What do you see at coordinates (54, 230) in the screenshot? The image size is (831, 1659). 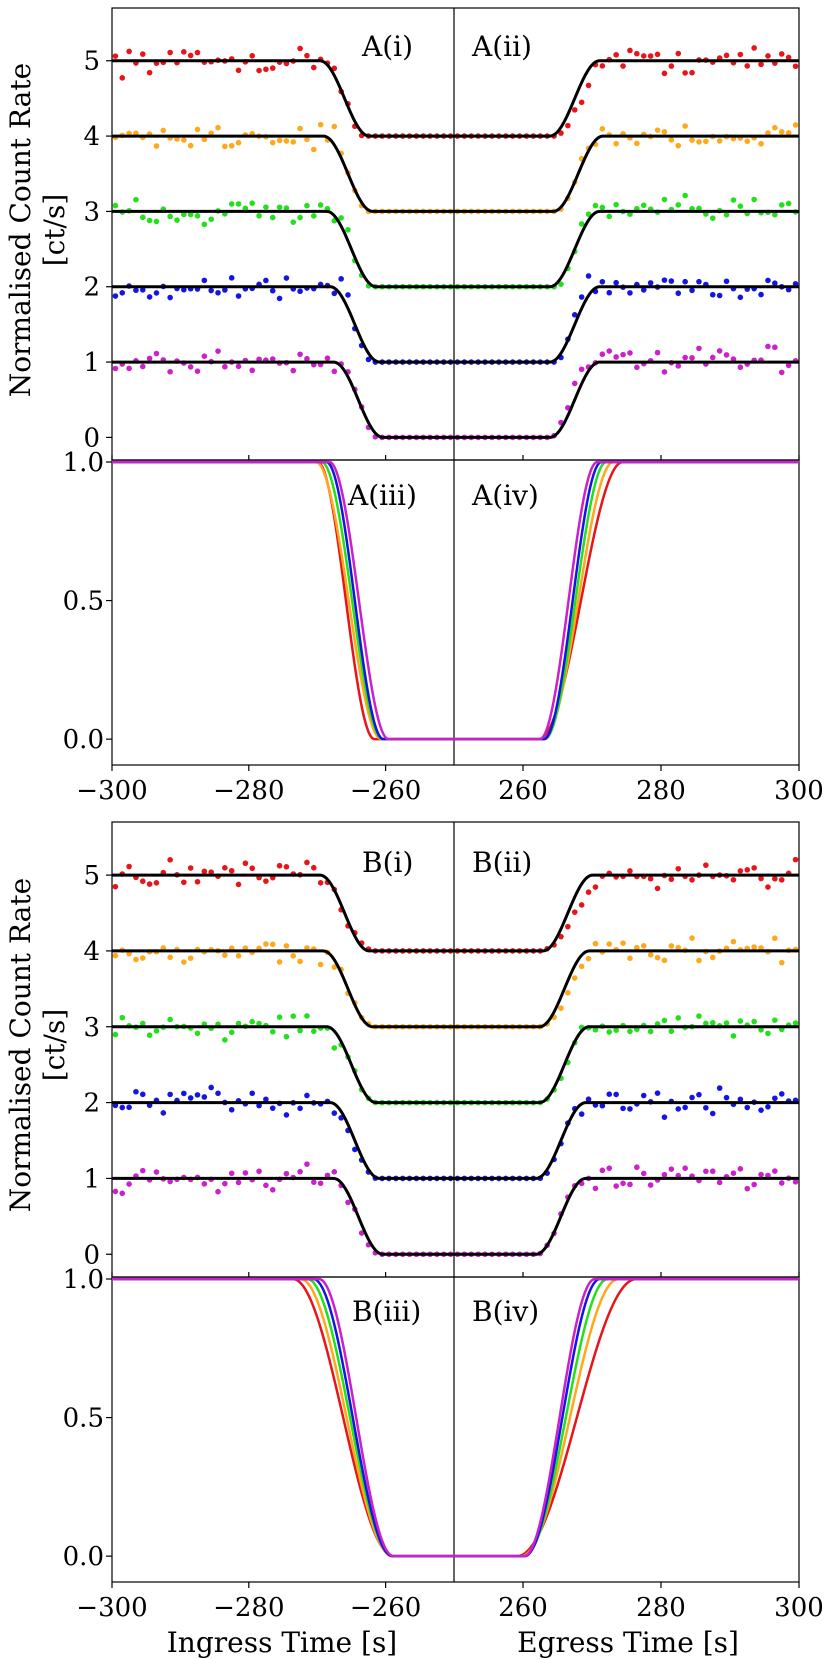 I see `y-label-line2-a: [ct/s]` at bounding box center [54, 230].